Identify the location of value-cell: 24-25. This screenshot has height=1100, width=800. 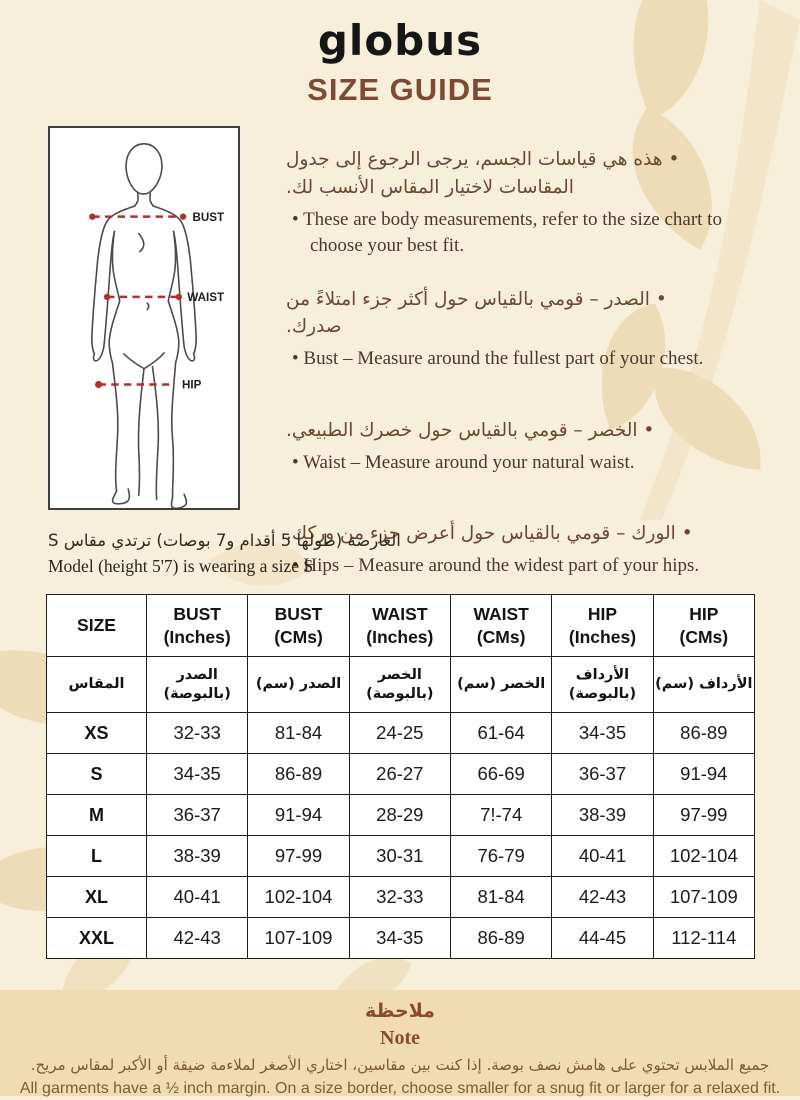
(399, 733).